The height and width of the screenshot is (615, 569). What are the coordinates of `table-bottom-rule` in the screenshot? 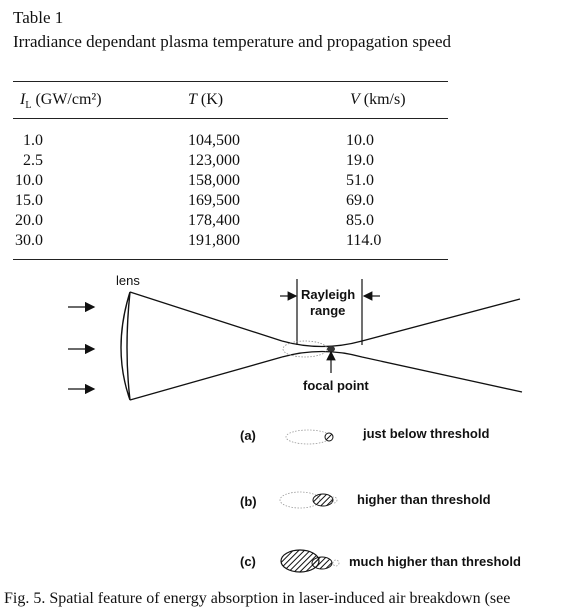 It's located at (230, 259).